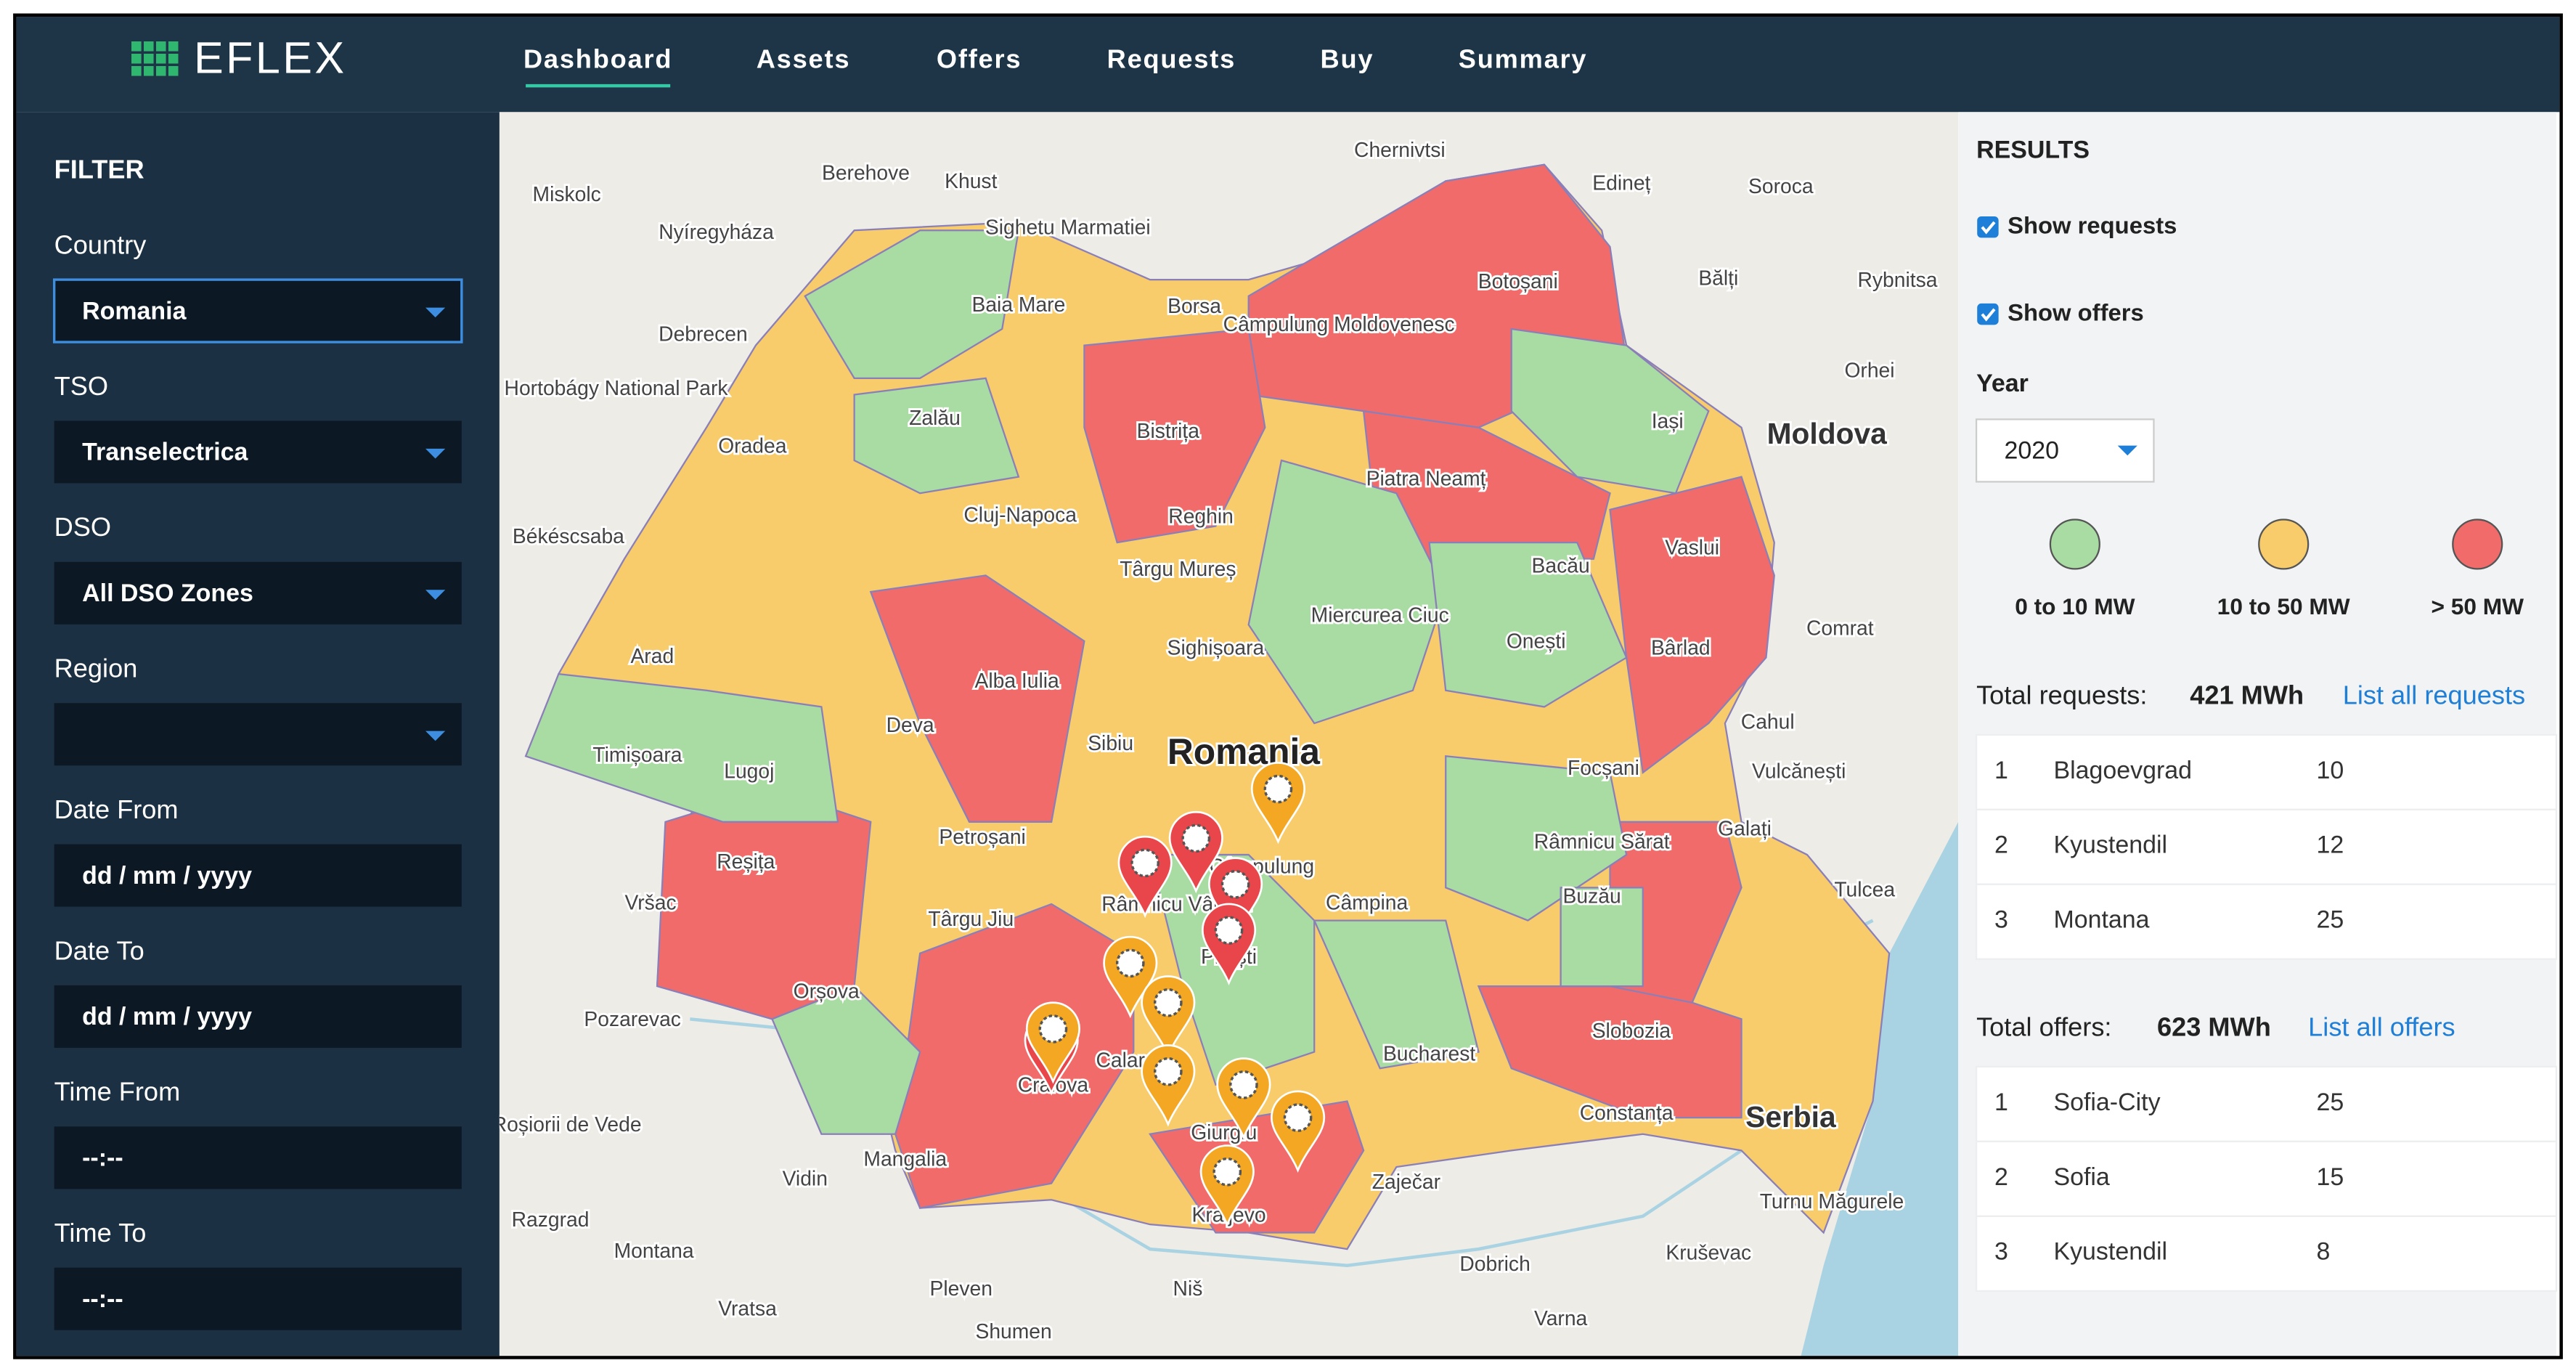 The image size is (2576, 1371). I want to click on map-label: Roșiorii de Vede, so click(567, 1124).